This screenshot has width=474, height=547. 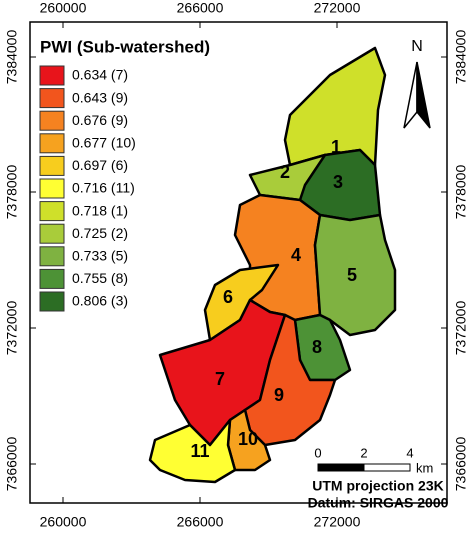 I want to click on region-label: 11, so click(x=199, y=451).